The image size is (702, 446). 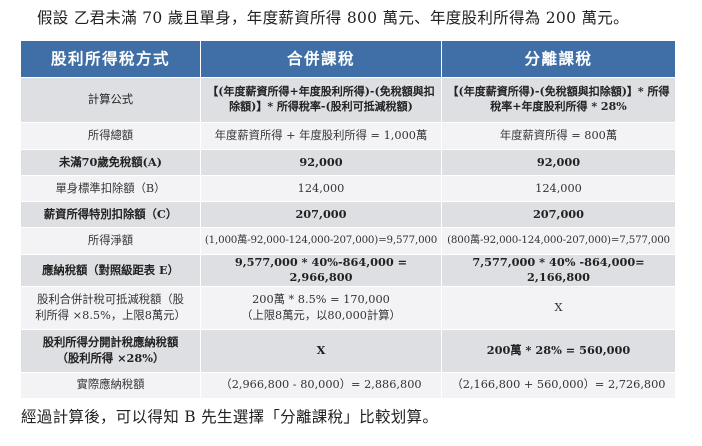 I want to click on table-row: 單身標準扣除額（B） 124,000 124,000, so click(x=348, y=188).